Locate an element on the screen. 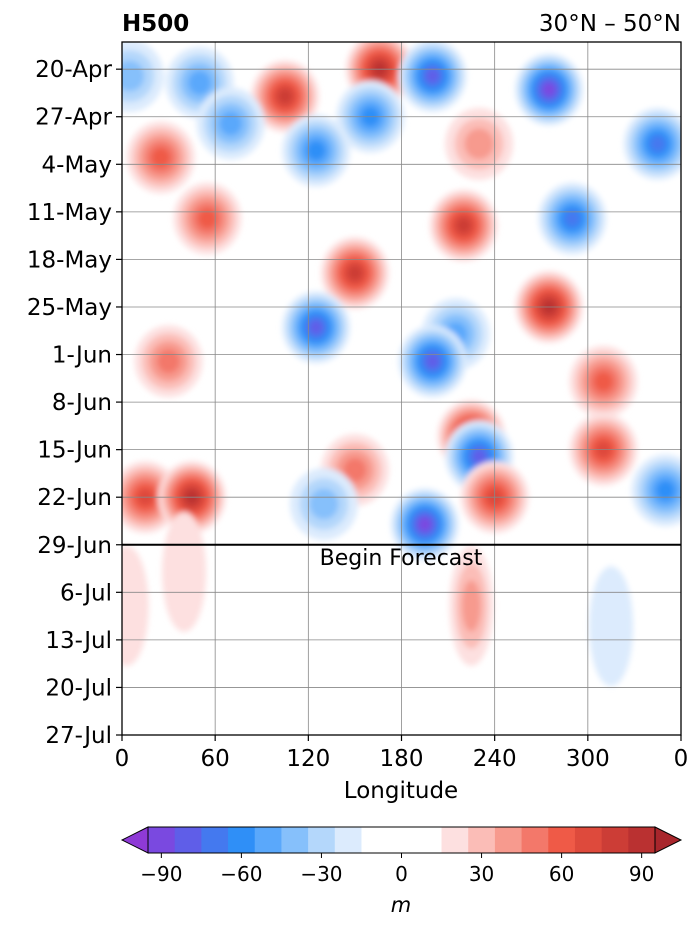  x-tick-label: 240 is located at coordinates (495, 759).